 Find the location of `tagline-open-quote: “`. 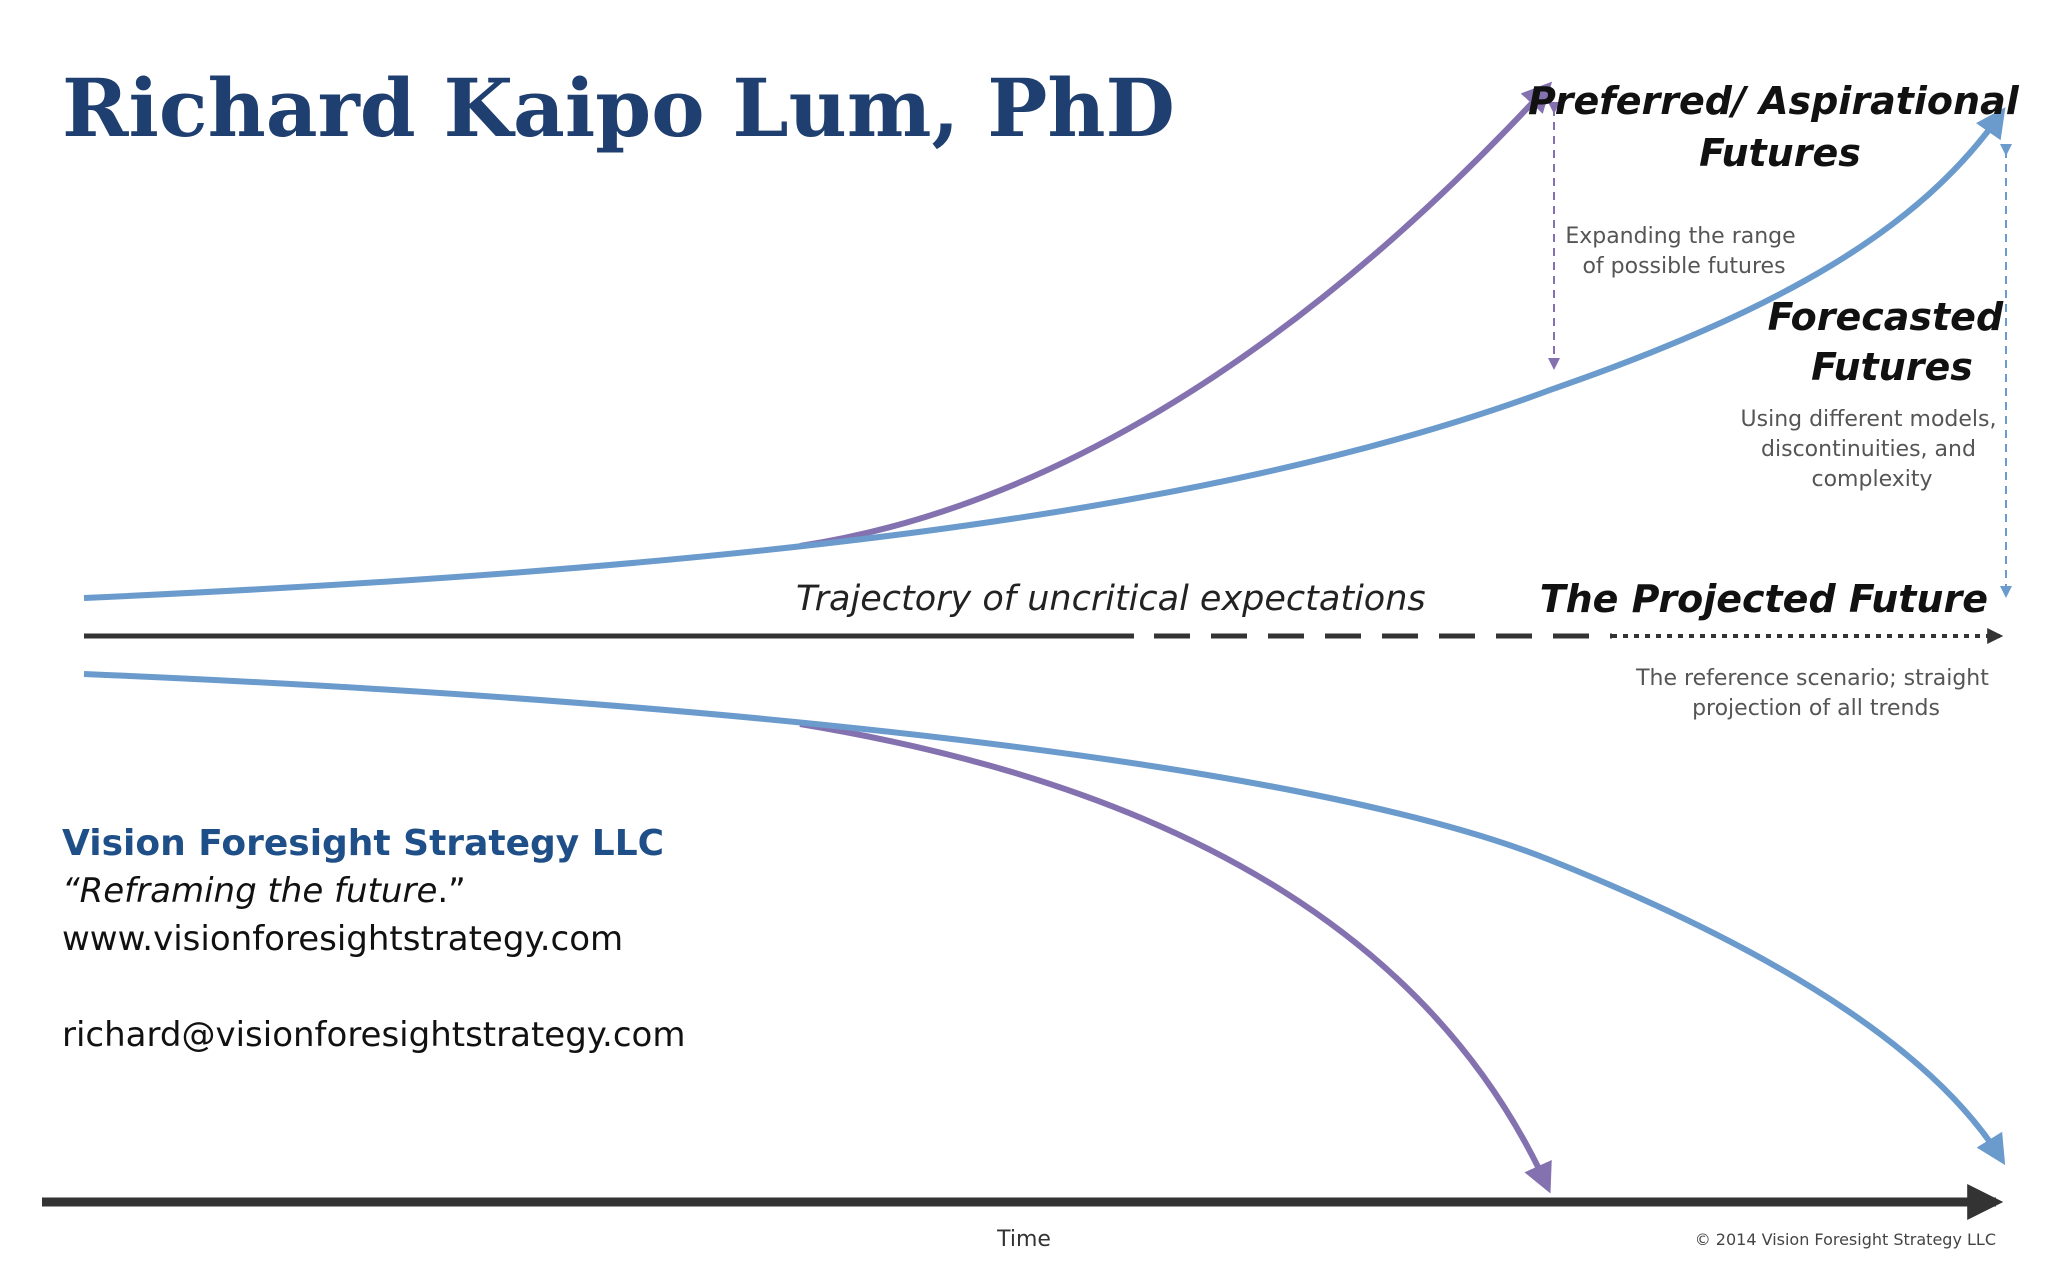

tagline-open-quote: “ is located at coordinates (71, 891).